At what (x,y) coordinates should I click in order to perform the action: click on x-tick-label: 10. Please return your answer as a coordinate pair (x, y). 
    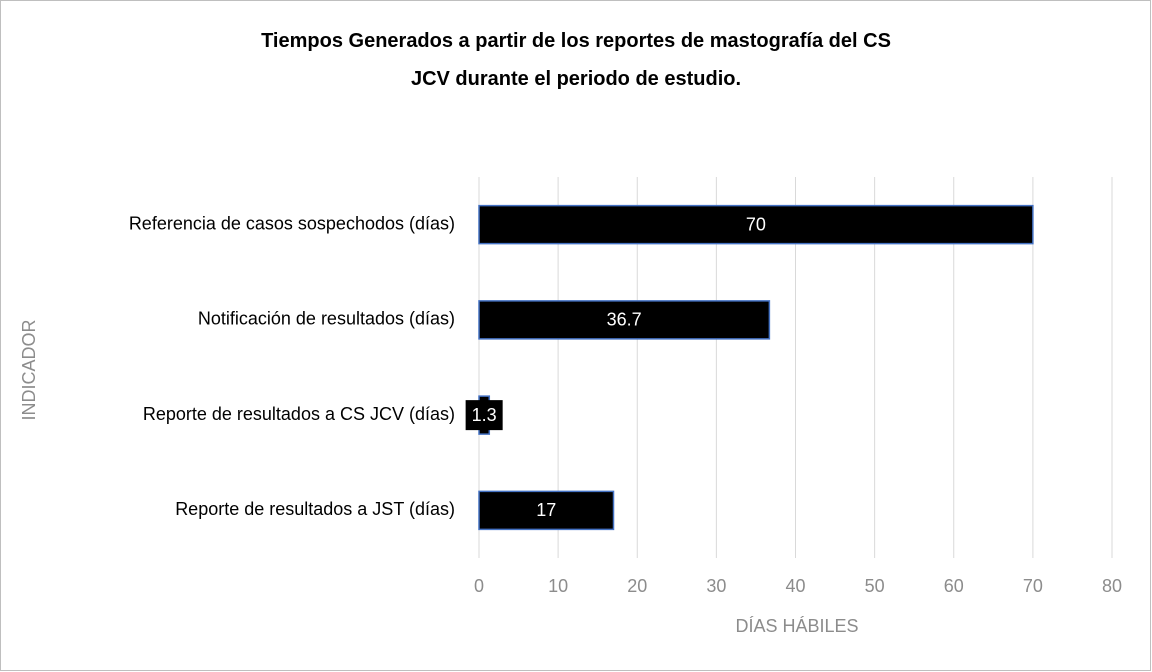
    Looking at the image, I should click on (558, 586).